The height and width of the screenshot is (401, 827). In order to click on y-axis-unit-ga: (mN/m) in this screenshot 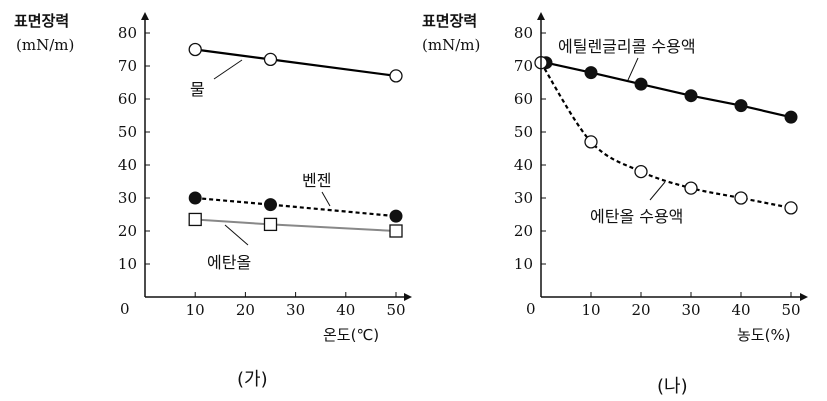, I will do `click(45, 45)`.